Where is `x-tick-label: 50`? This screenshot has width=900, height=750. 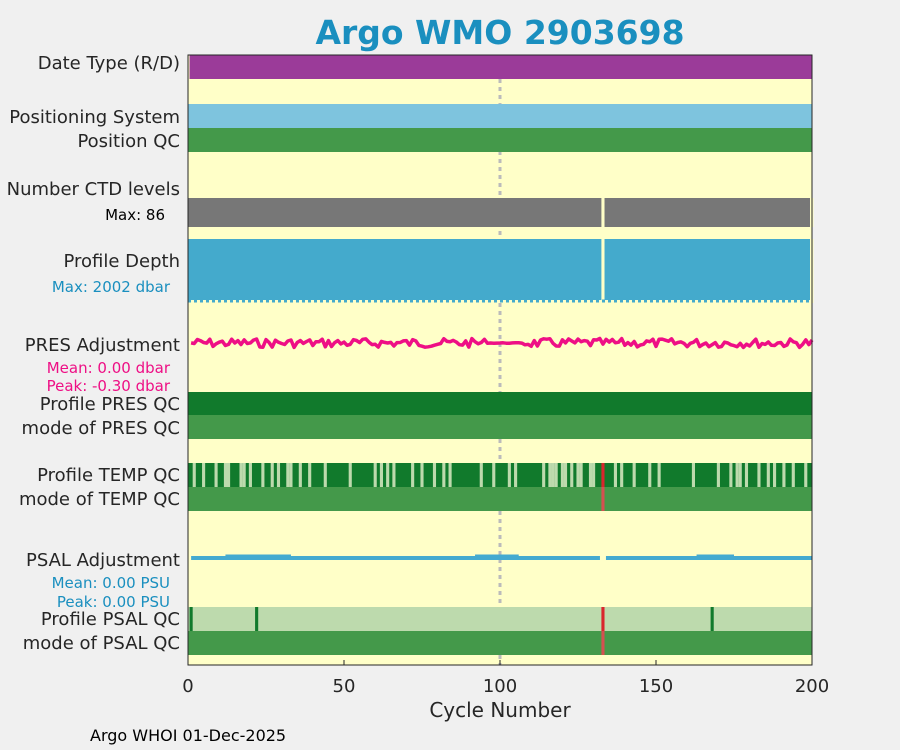
x-tick-label: 50 is located at coordinates (344, 686).